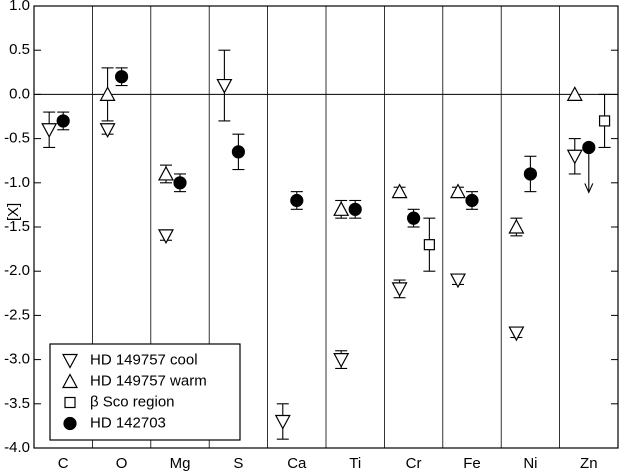  I want to click on x-tick-label: S, so click(238, 463).